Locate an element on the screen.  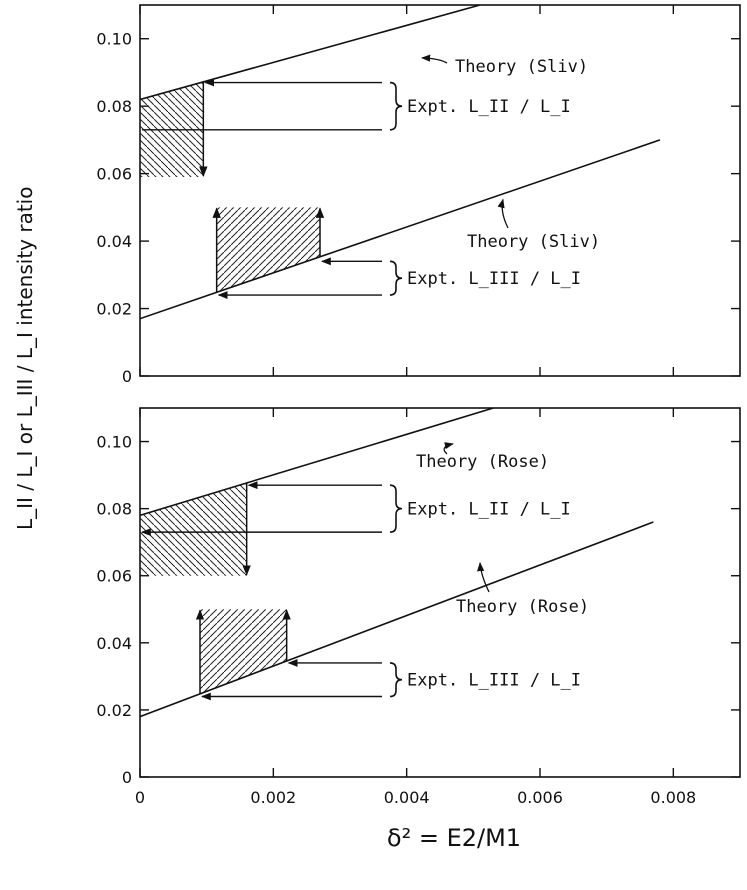
x-axis-label: δ² = E2/M1 is located at coordinates (454, 838).